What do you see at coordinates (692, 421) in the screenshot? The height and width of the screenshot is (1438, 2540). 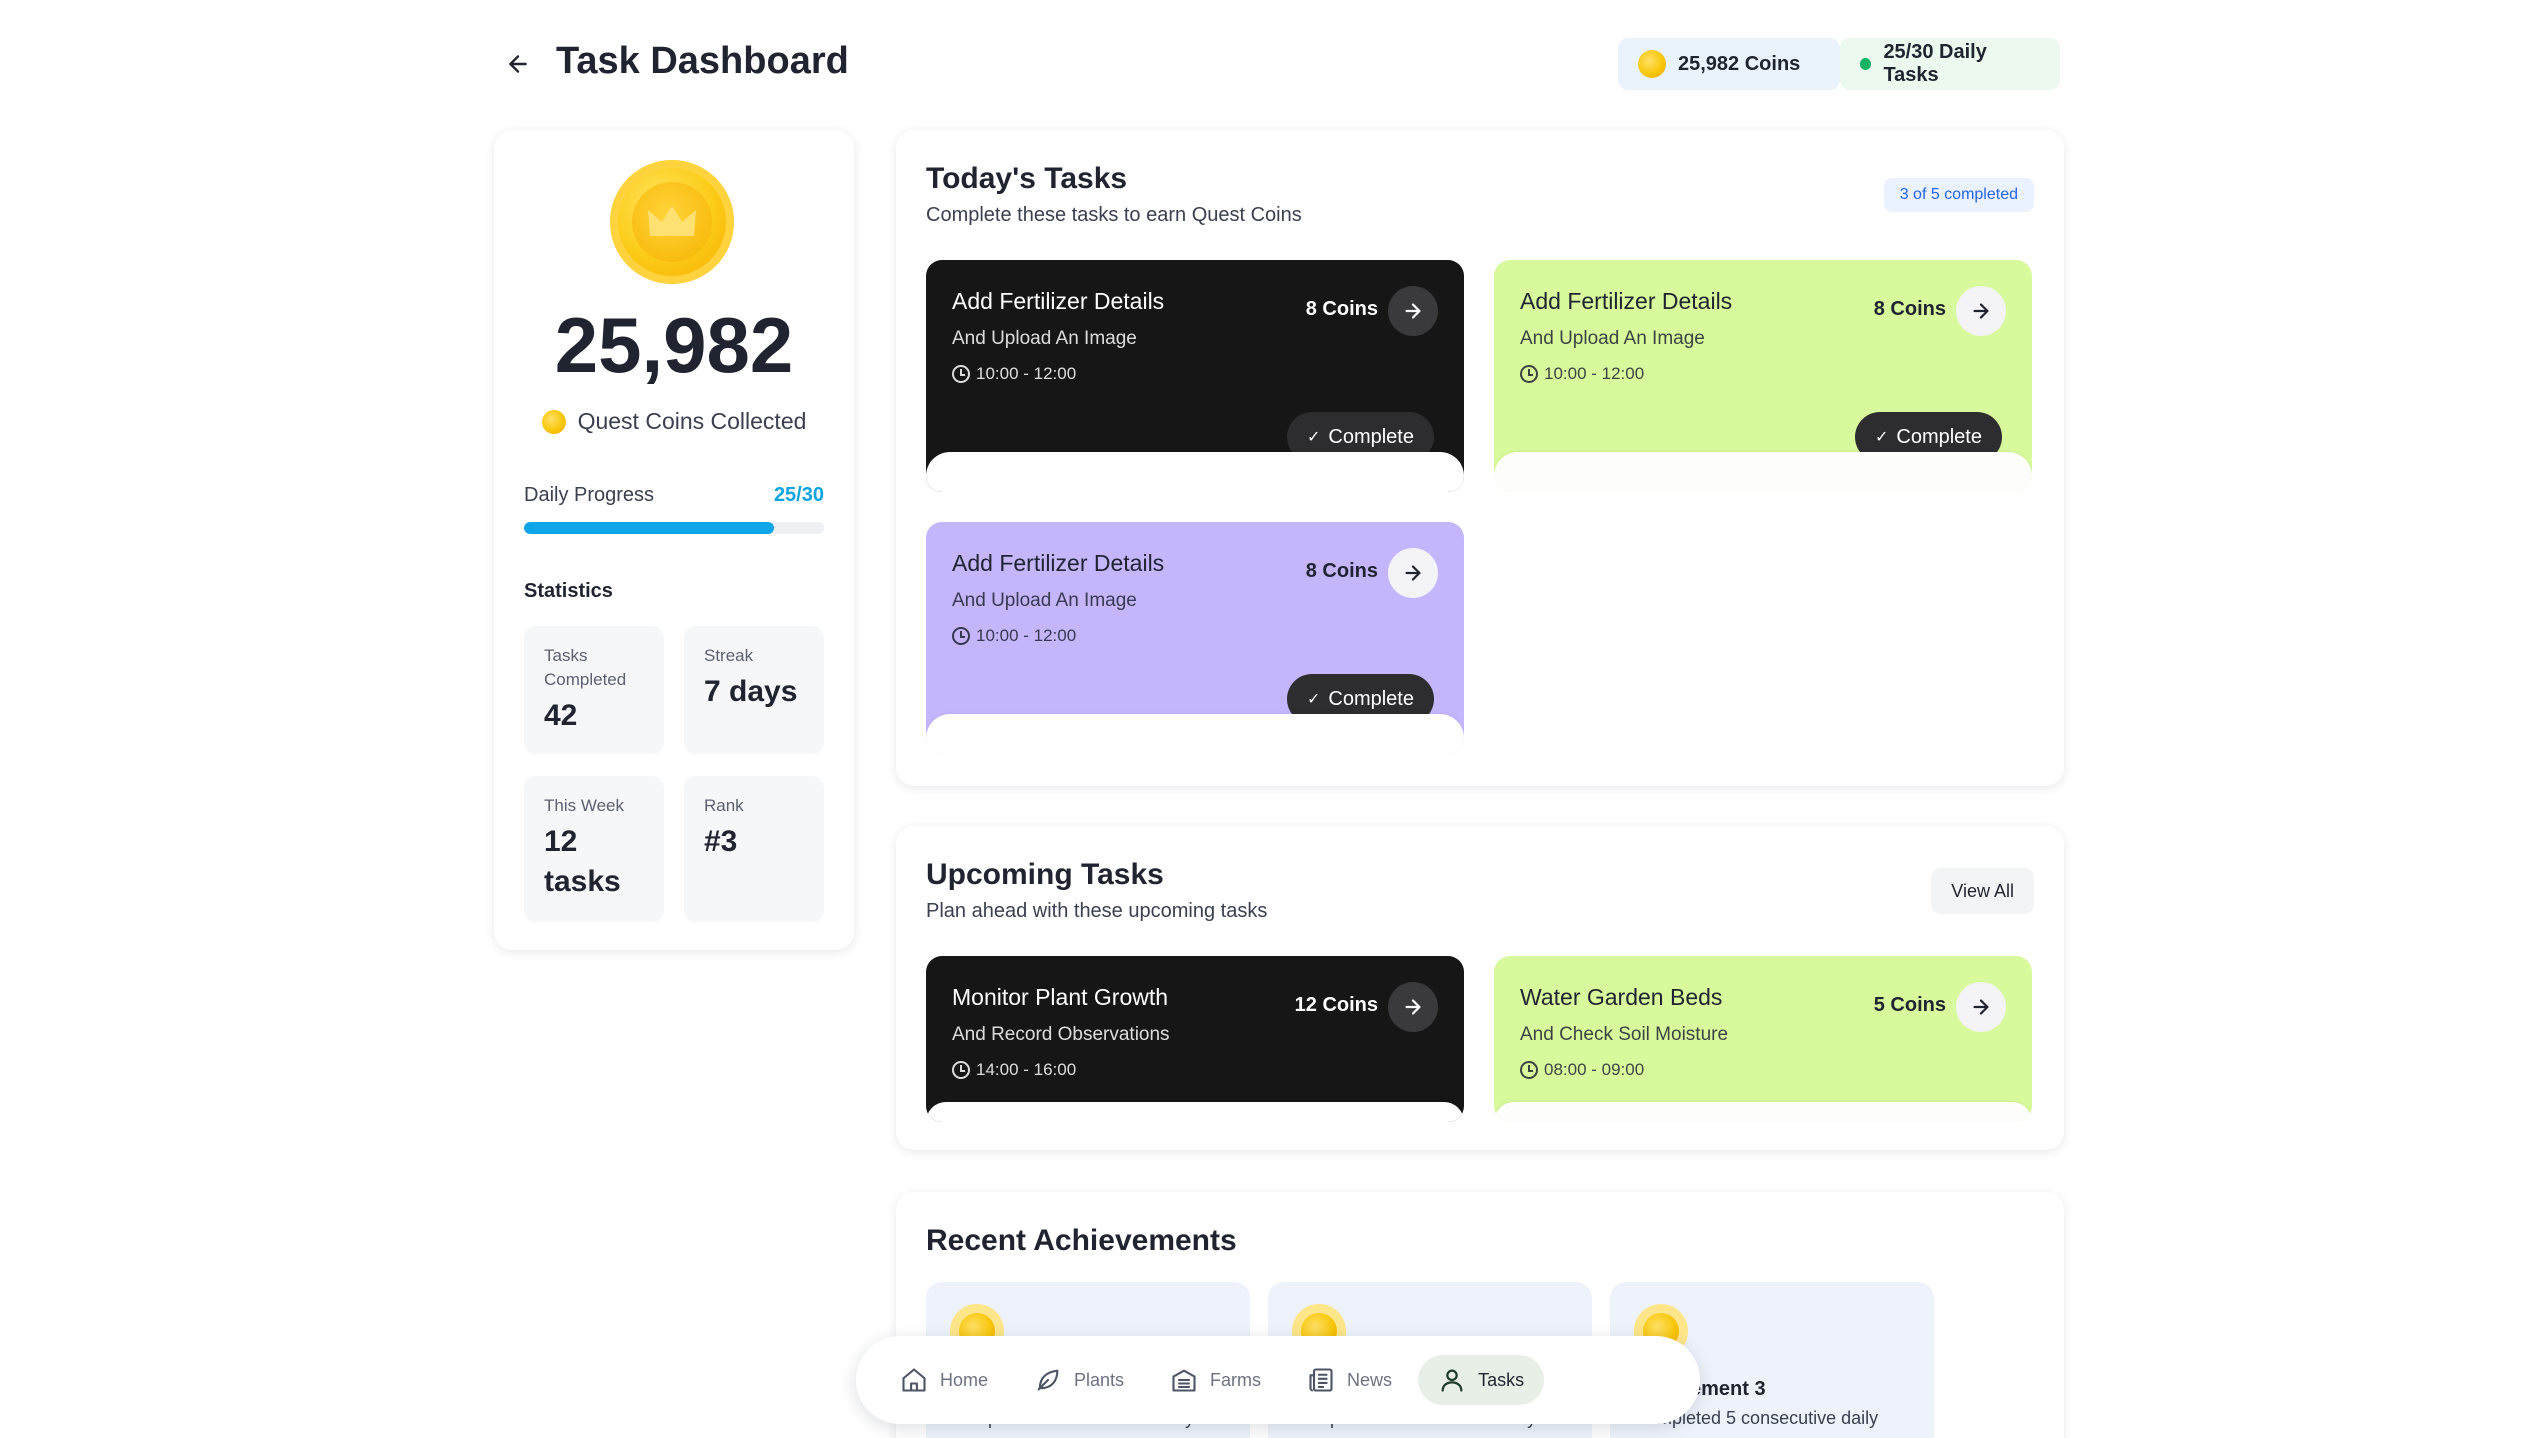 I see `collected-label: Quest Coins Collected` at bounding box center [692, 421].